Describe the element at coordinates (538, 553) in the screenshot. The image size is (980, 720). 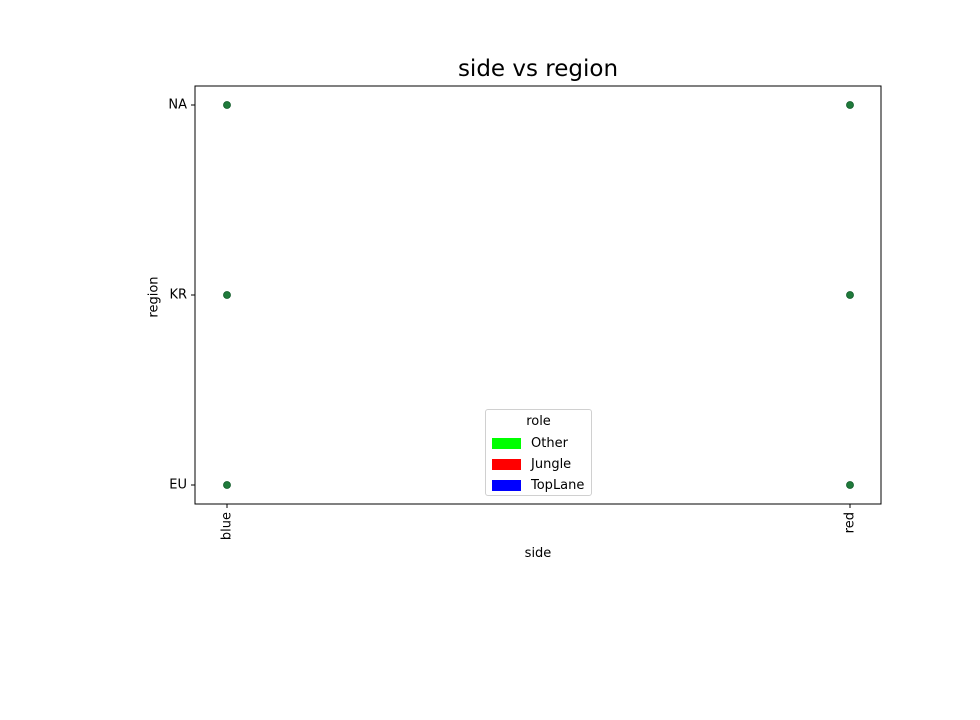
I see `x-axis-label: side` at that location.